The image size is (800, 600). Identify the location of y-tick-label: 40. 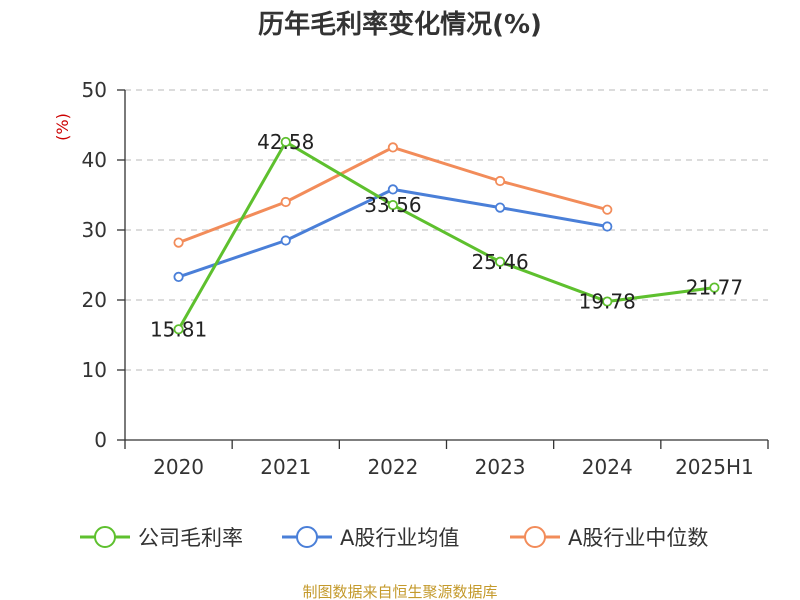
(94, 160).